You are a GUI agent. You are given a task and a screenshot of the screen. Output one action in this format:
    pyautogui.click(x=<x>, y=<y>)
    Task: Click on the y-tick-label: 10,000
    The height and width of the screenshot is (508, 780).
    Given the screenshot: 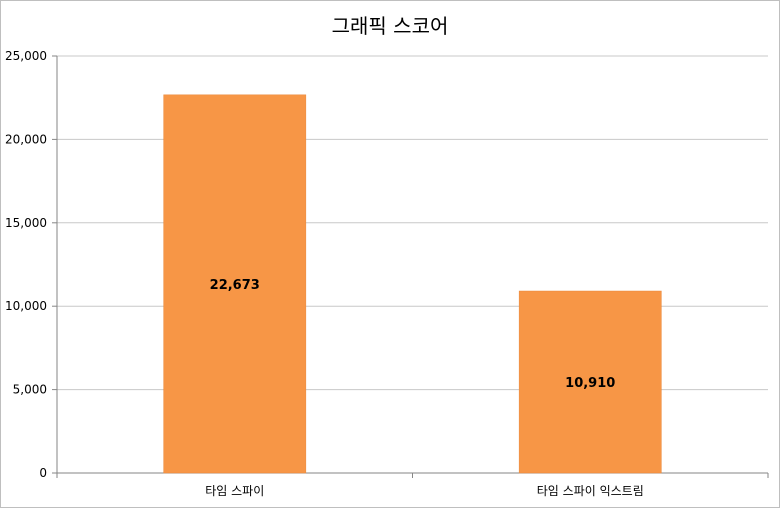 What is the action you would take?
    pyautogui.click(x=26, y=306)
    